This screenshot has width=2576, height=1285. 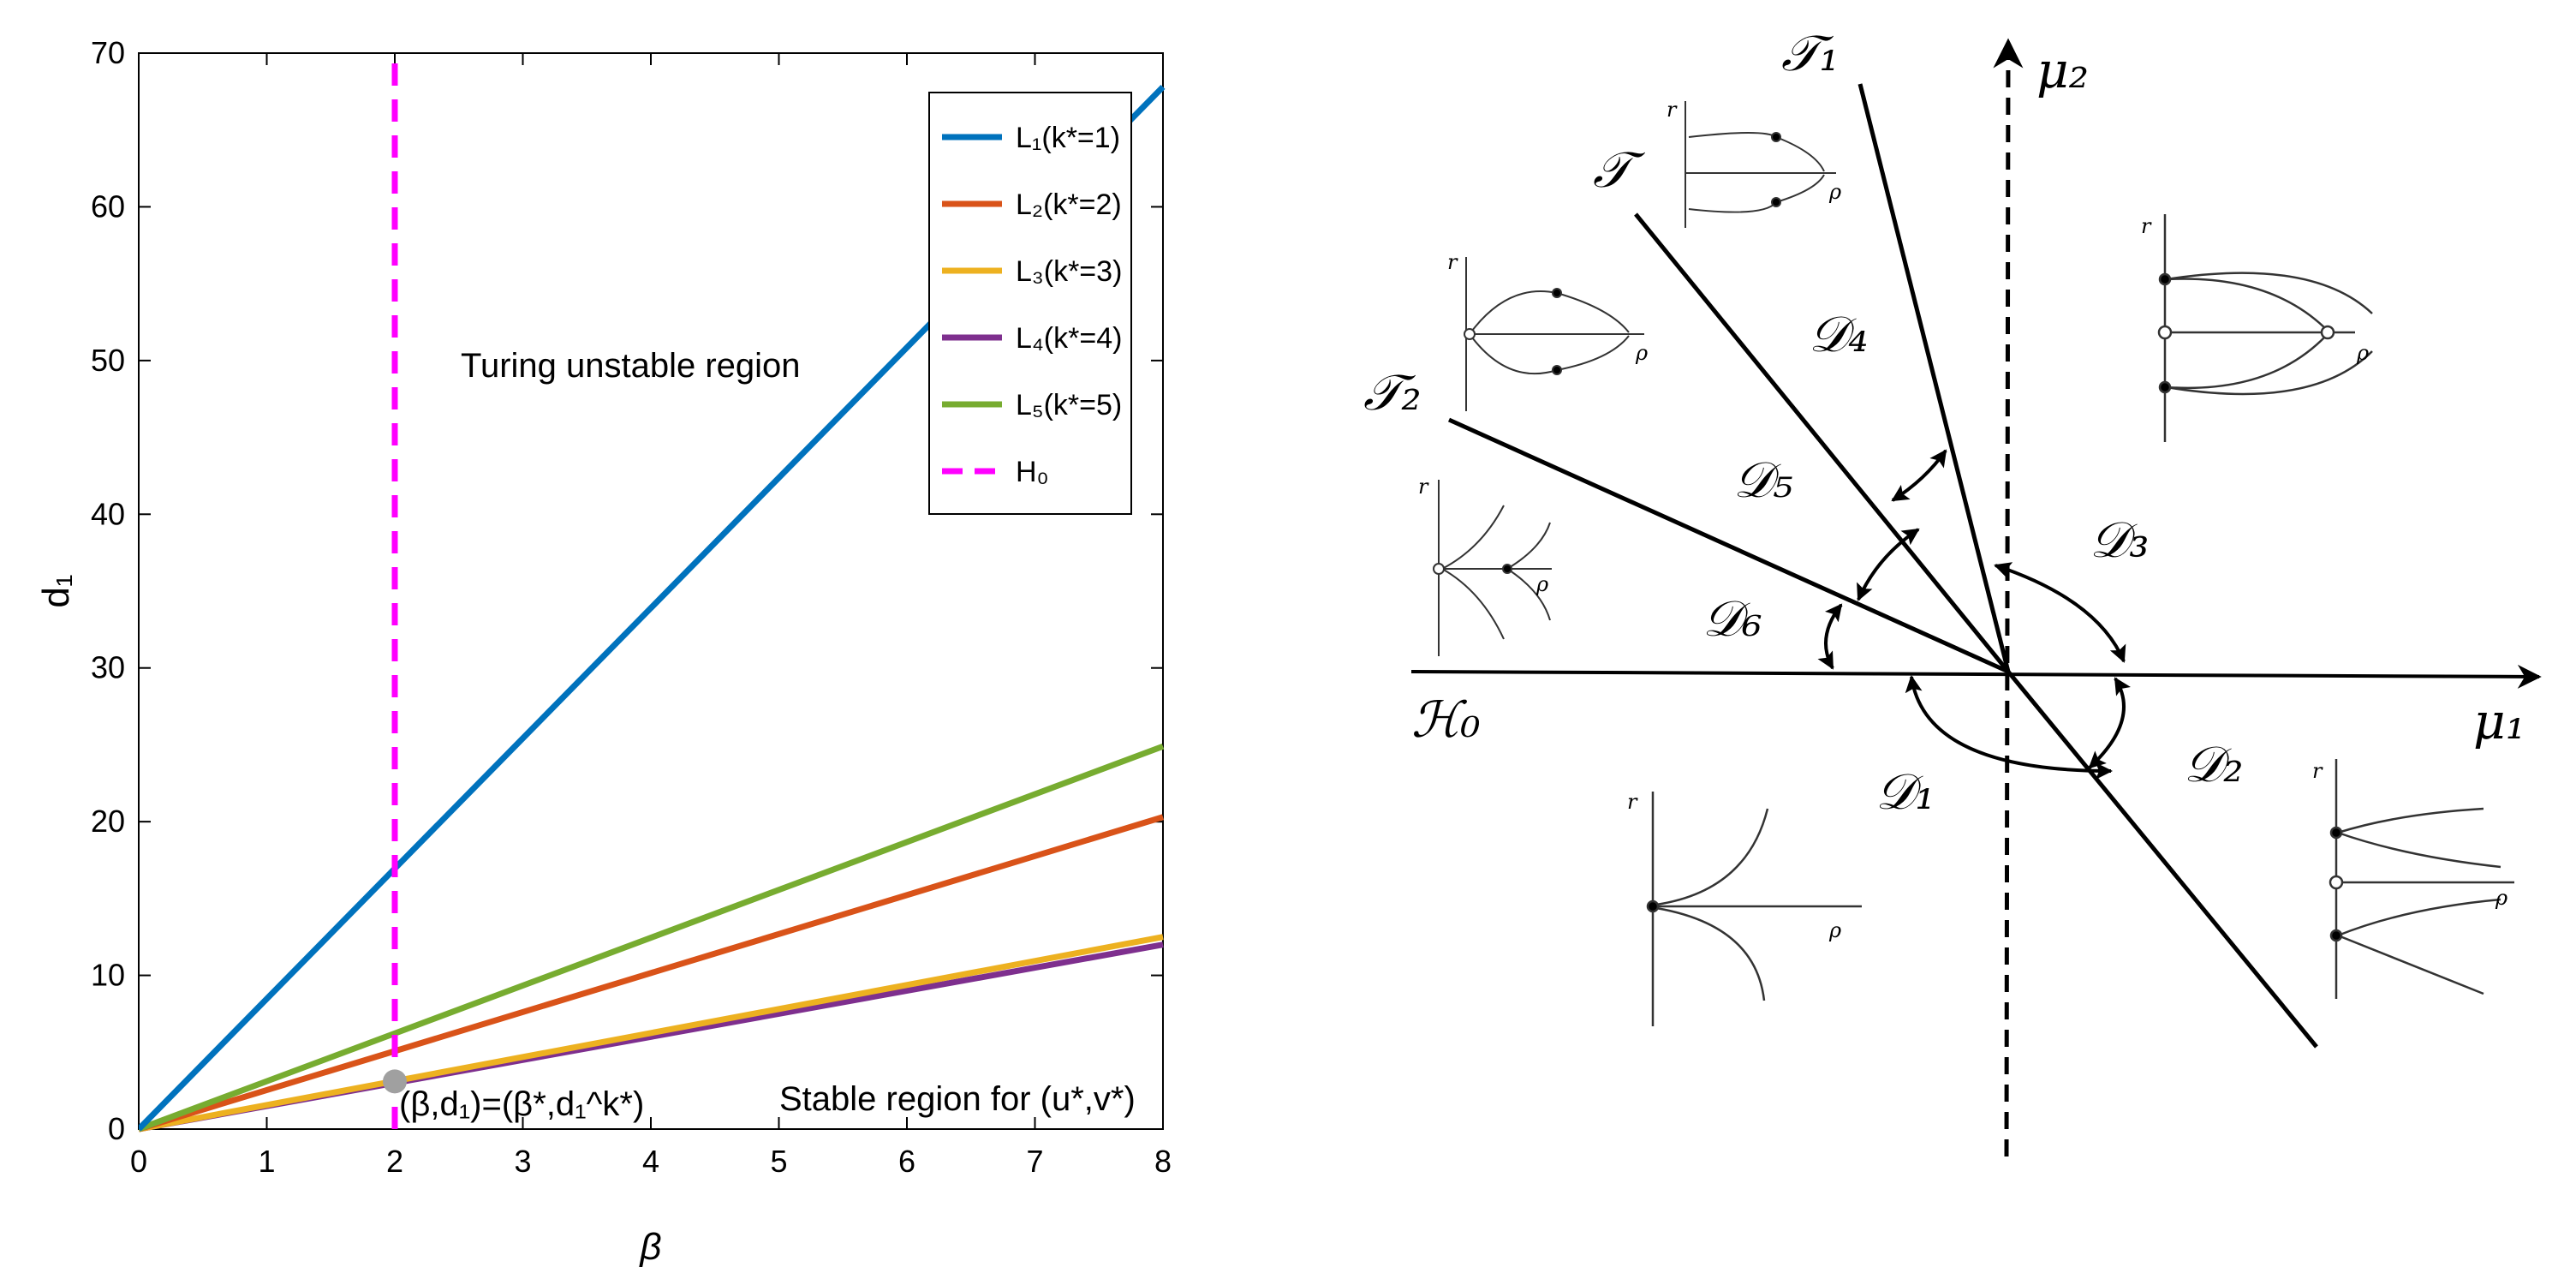 I want to click on x-tick-label: 3, so click(x=522, y=1161).